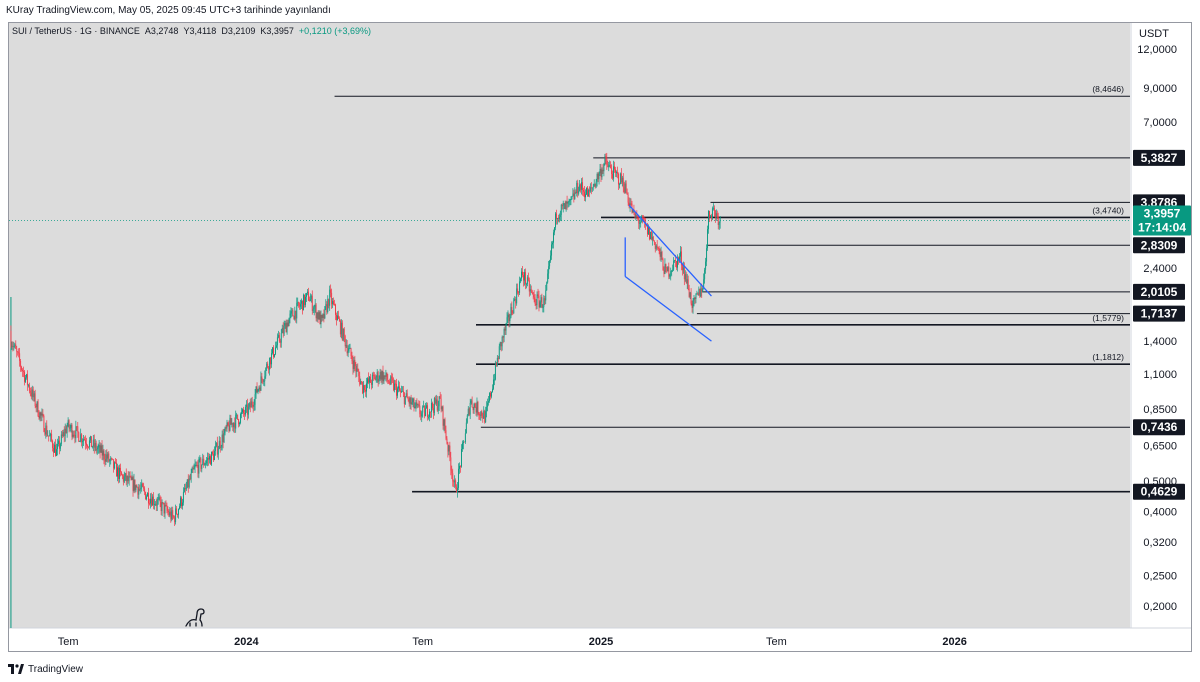 The image size is (1200, 682). What do you see at coordinates (195, 617) in the screenshot?
I see `dinosaur-icon` at bounding box center [195, 617].